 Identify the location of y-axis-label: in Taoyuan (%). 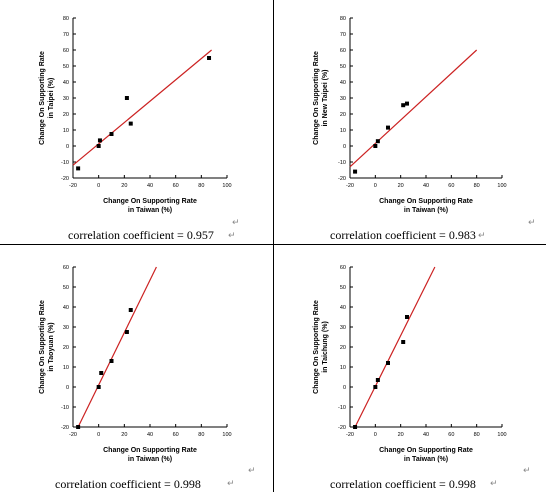
(51, 346).